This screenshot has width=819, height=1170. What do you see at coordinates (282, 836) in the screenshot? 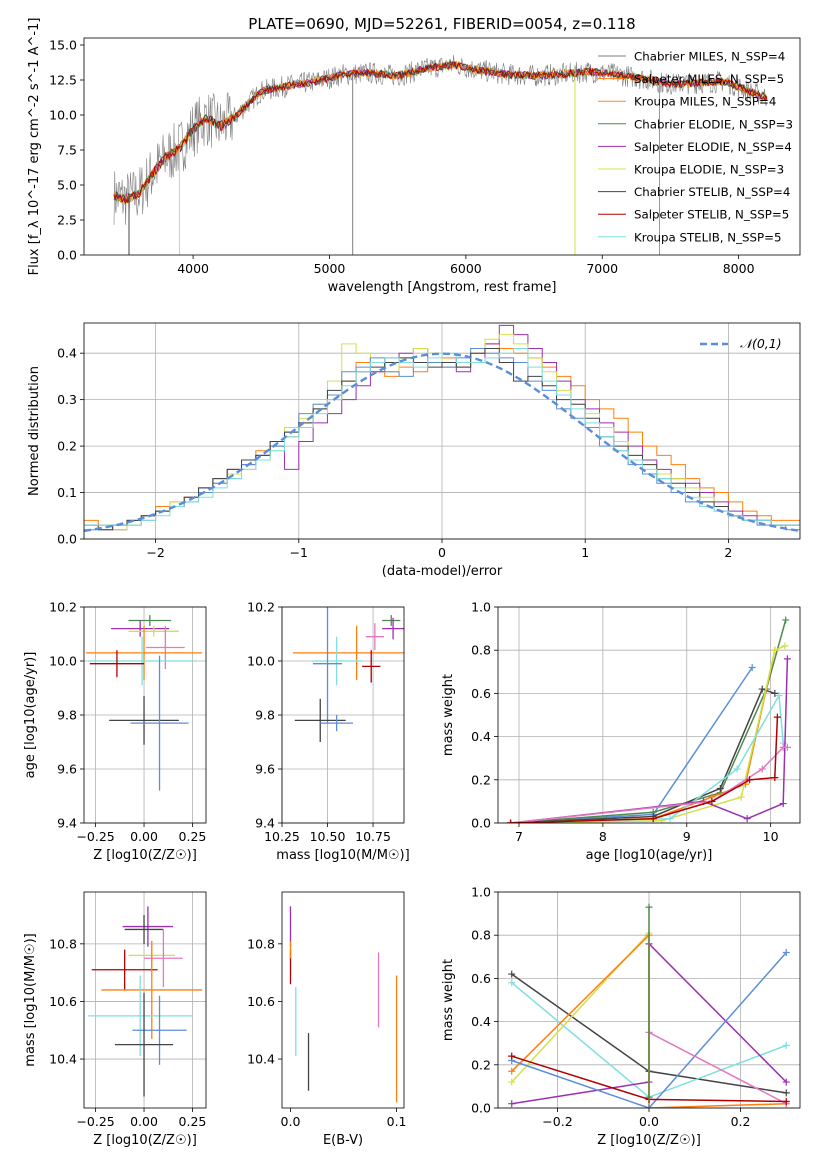
I see `x-tick-label: 10.25` at bounding box center [282, 836].